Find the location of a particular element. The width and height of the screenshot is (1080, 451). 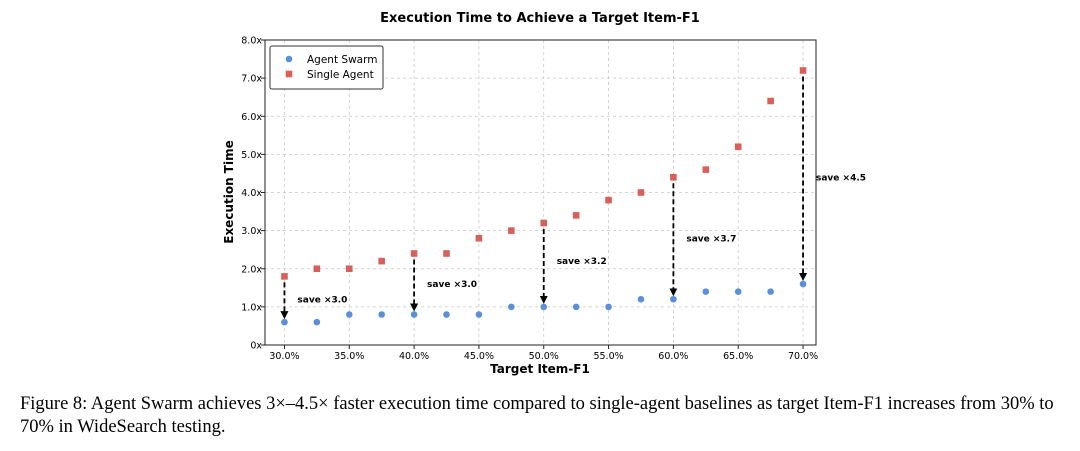

x-axis-label: Target Item-F1 is located at coordinates (540, 369).